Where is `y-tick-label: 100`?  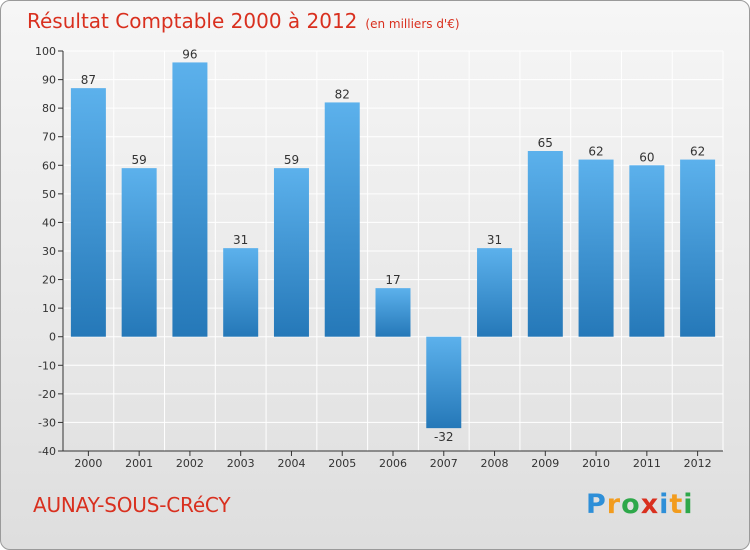 y-tick-label: 100 is located at coordinates (45, 51).